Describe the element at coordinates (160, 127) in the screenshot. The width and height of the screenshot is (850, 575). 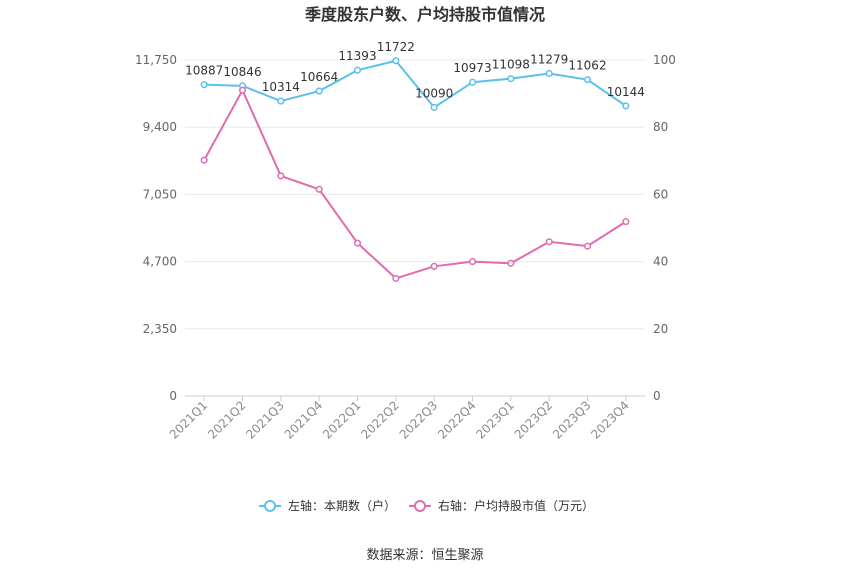
I see `left-tick-label: 9,400` at that location.